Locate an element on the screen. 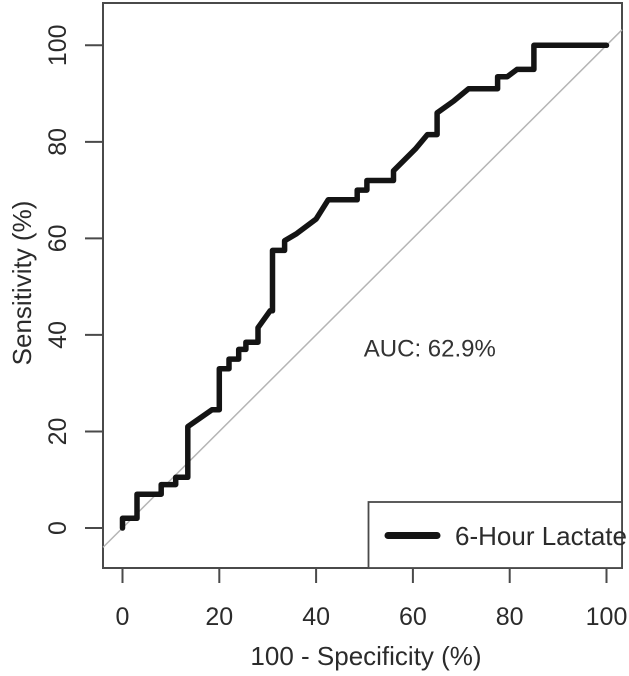 The width and height of the screenshot is (629, 676). y-tick-label: 100 is located at coordinates (58, 45).